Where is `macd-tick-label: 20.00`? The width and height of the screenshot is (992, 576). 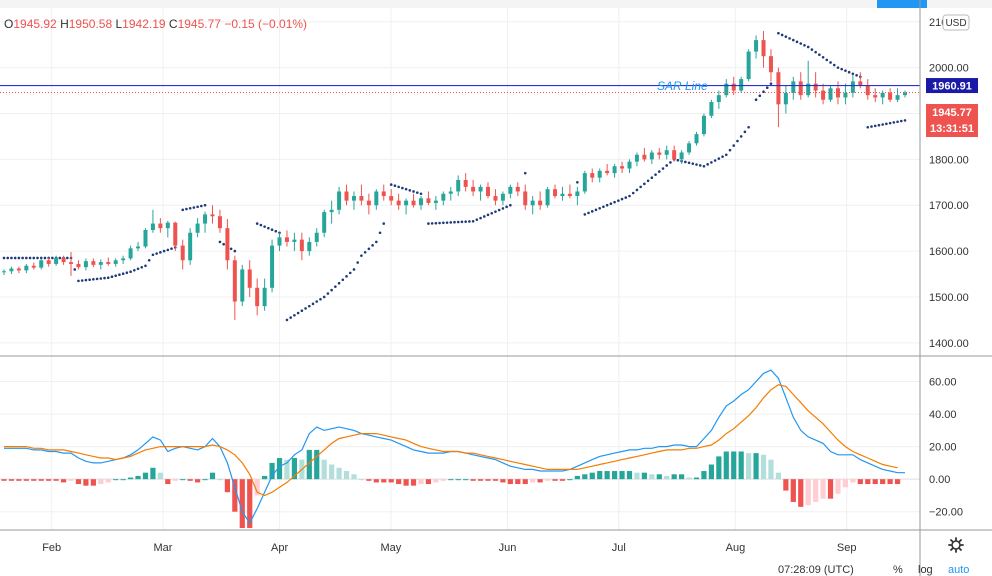 macd-tick-label: 20.00 is located at coordinates (943, 448).